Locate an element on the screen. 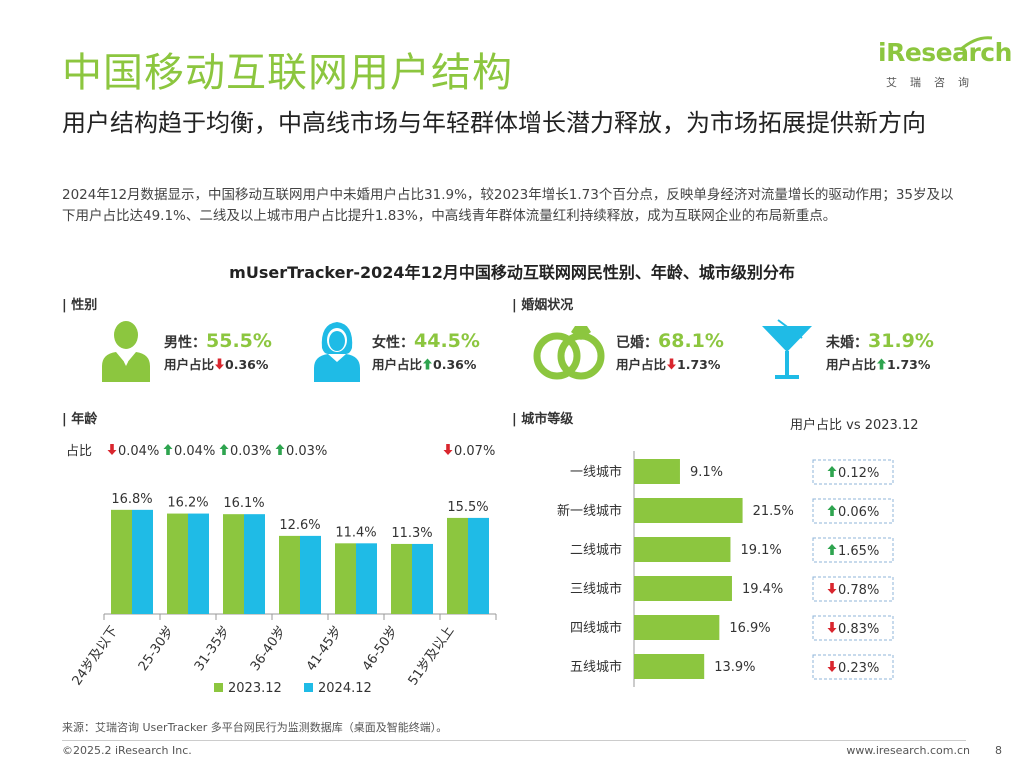  comparison-header: 用户占比 vs 2023.12 is located at coordinates (854, 425).